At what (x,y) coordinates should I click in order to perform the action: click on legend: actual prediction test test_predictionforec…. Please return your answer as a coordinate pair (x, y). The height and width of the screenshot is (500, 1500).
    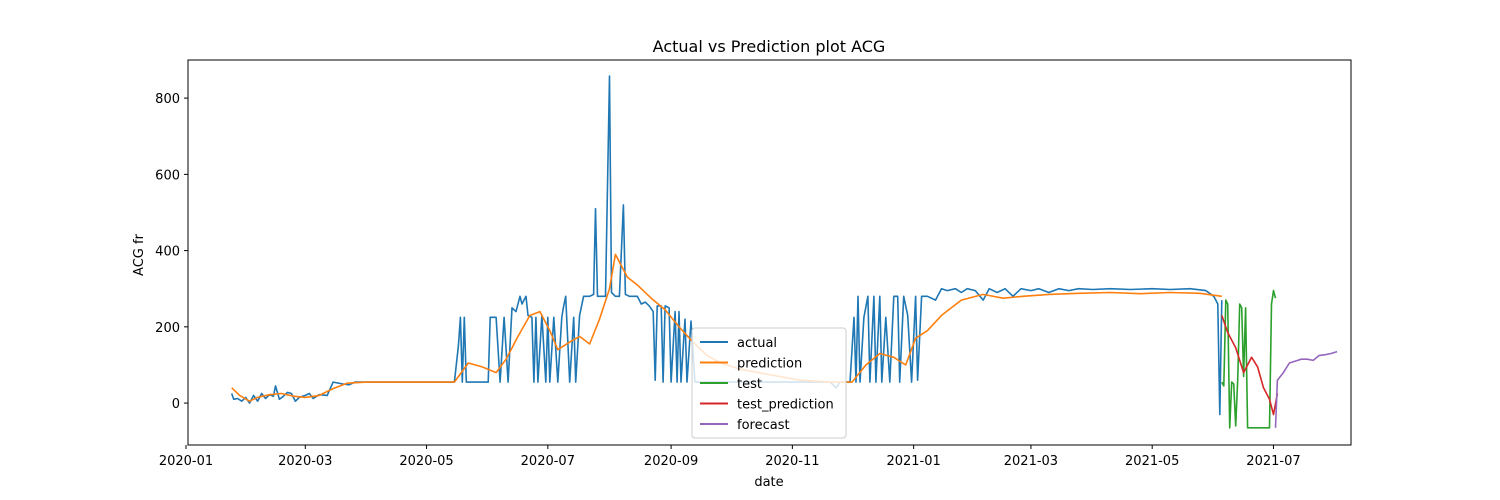
    Looking at the image, I should click on (769, 383).